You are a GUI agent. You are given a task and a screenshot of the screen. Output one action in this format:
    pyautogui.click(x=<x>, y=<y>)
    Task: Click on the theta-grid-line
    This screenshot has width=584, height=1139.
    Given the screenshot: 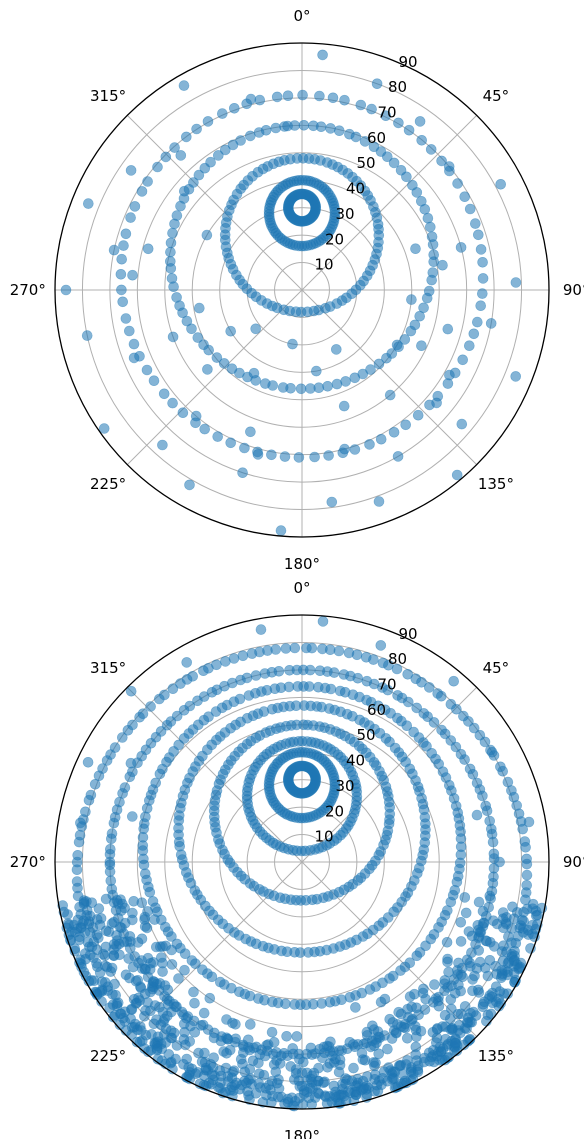 What is the action you would take?
    pyautogui.click(x=214, y=202)
    